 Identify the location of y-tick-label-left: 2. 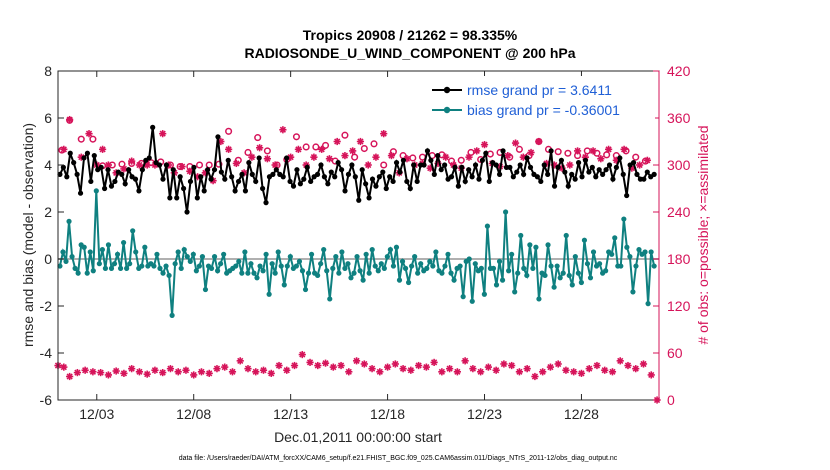
(48, 212).